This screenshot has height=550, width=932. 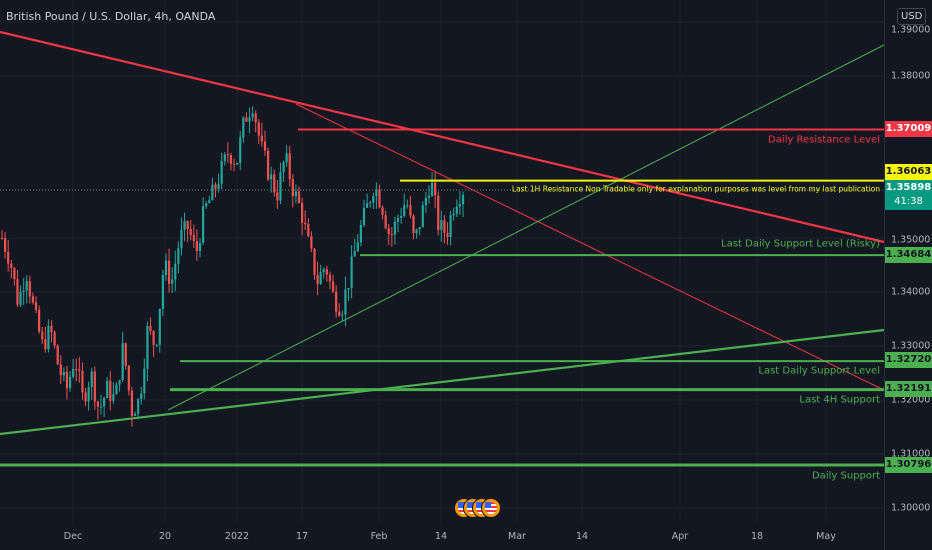 I want to click on y-tick: 1.34000, so click(x=911, y=292).